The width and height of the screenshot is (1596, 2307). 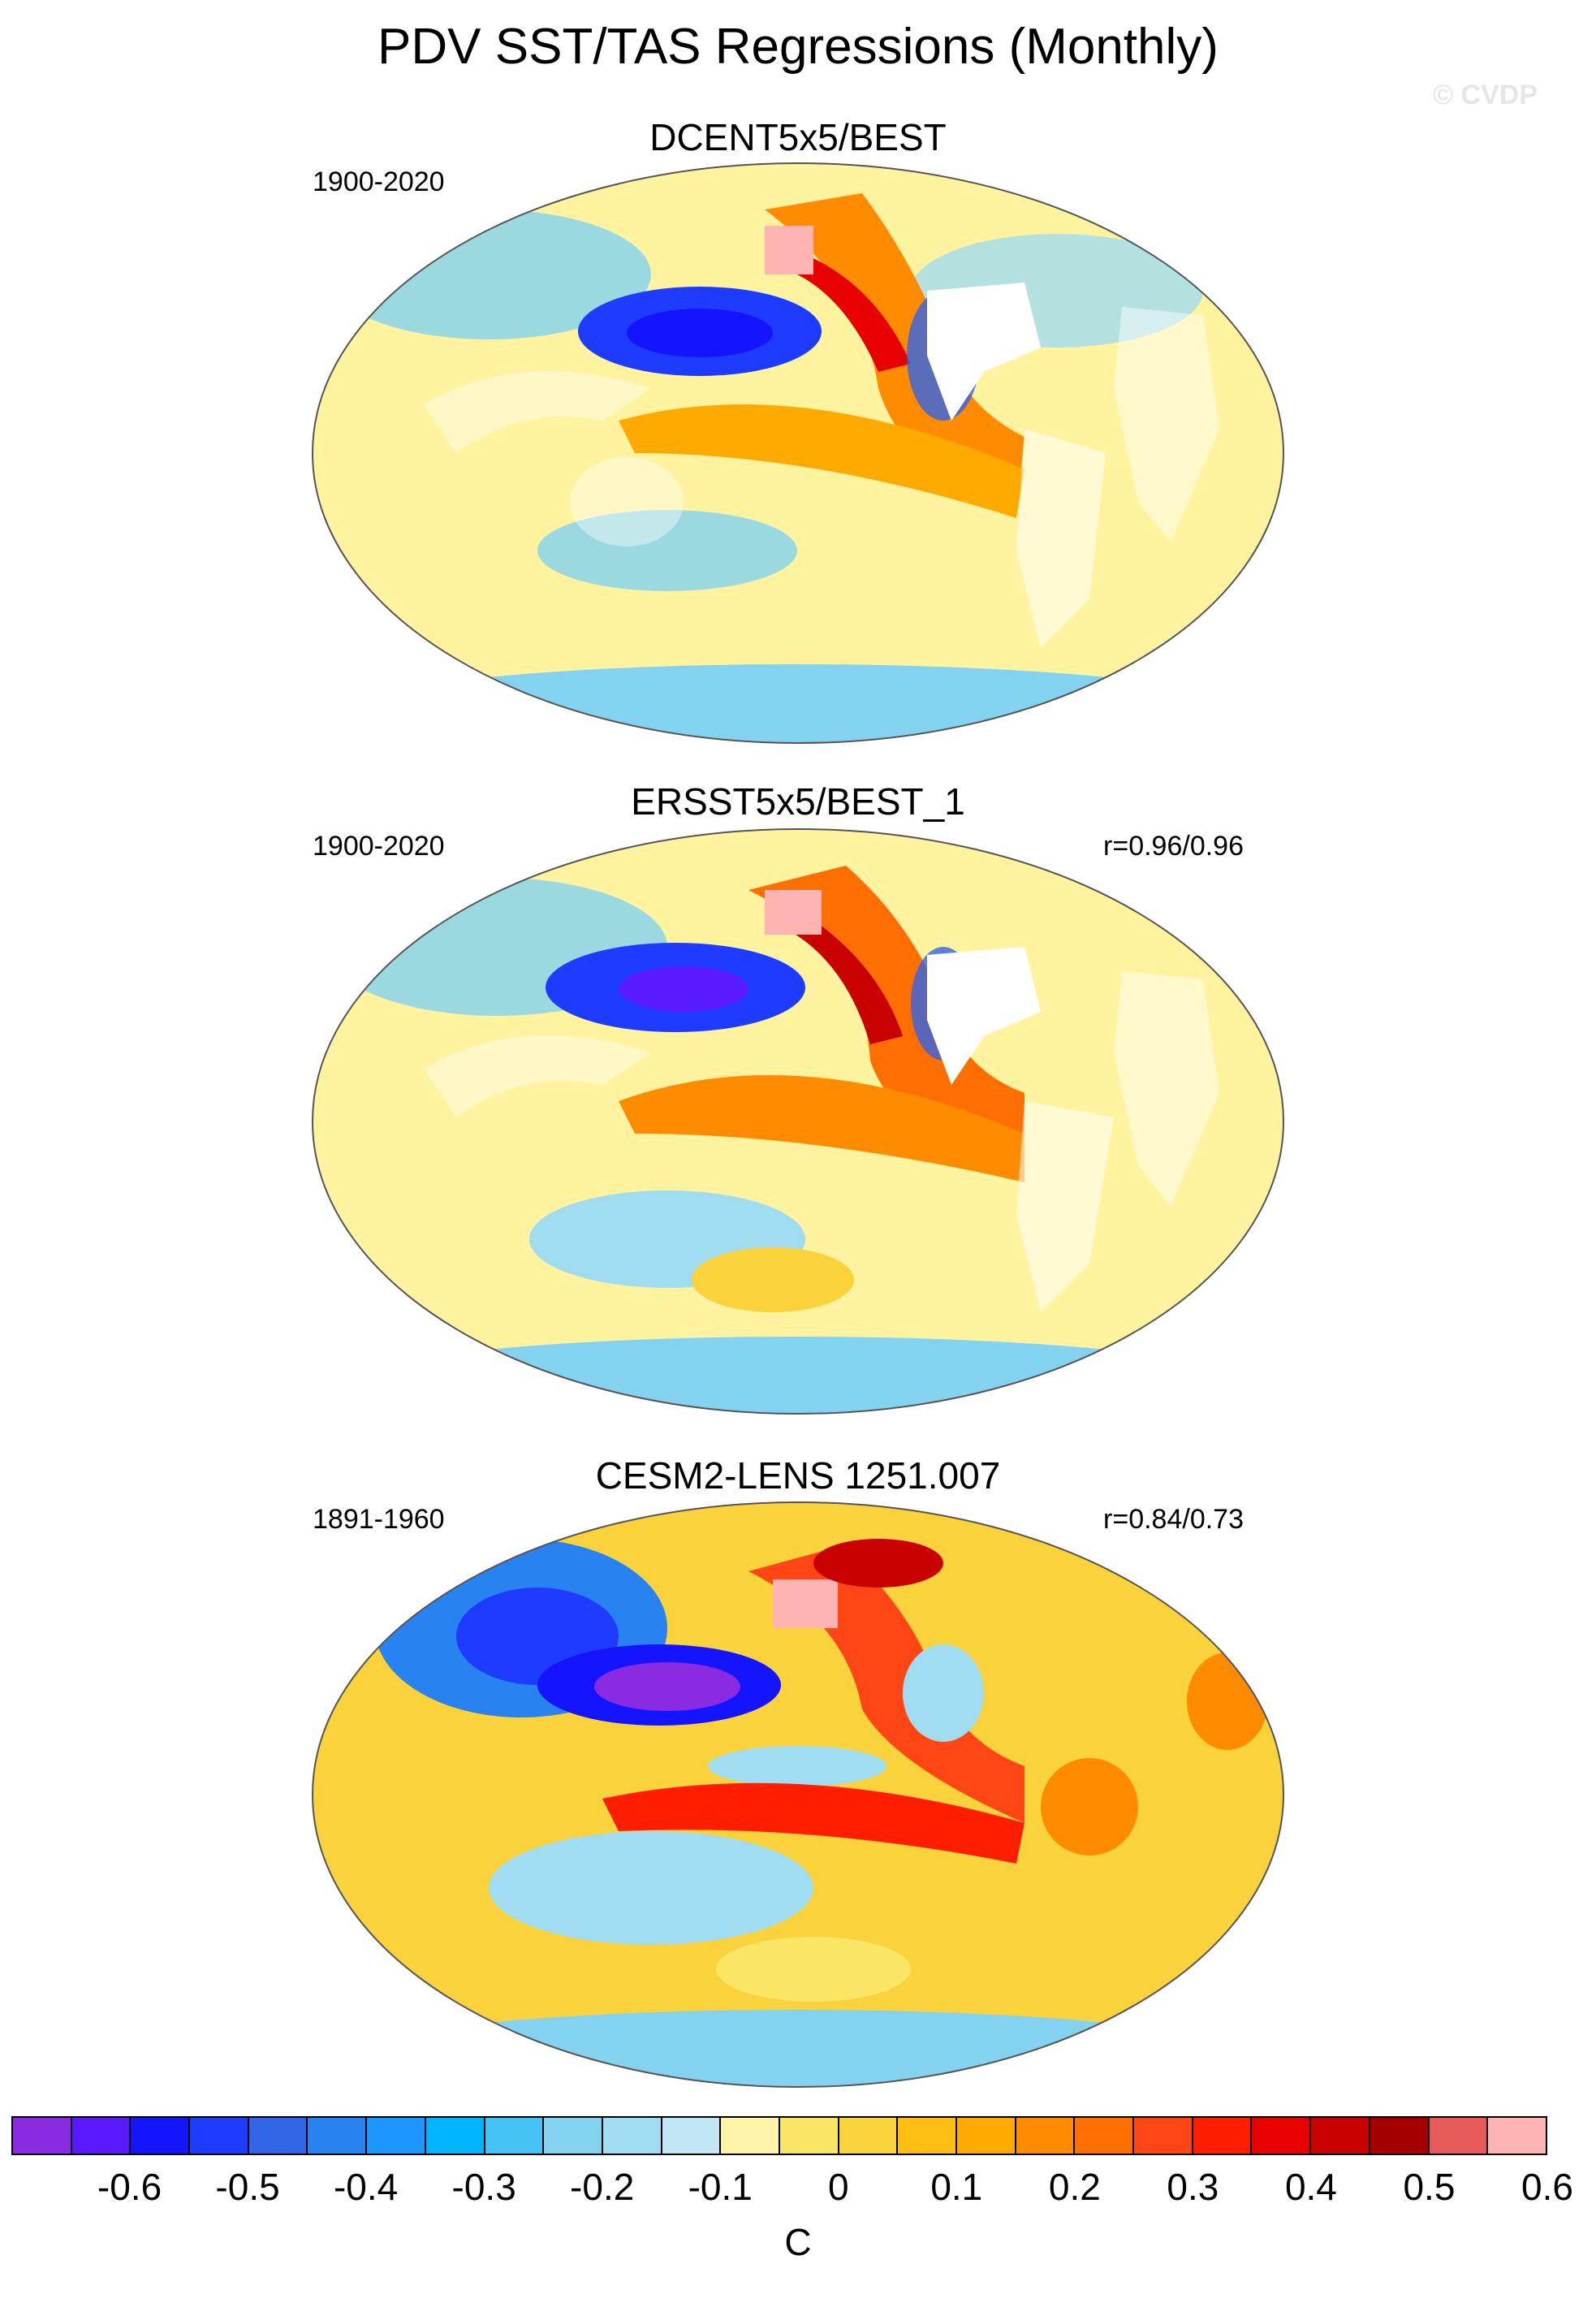 I want to click on panel-title-2: ERSST5x5/BEST_1, so click(x=798, y=801).